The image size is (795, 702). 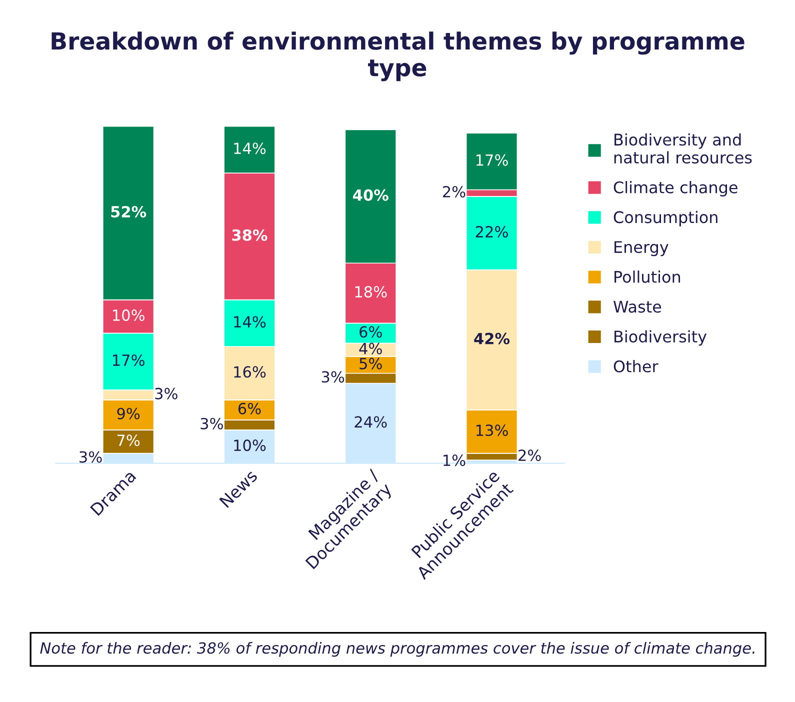 I want to click on data-label: 7%, so click(x=128, y=440).